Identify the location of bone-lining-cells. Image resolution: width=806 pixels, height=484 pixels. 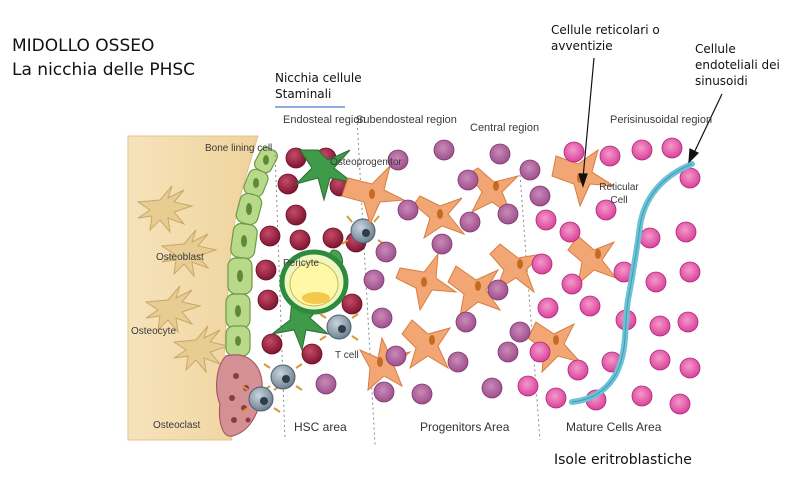
(252, 251).